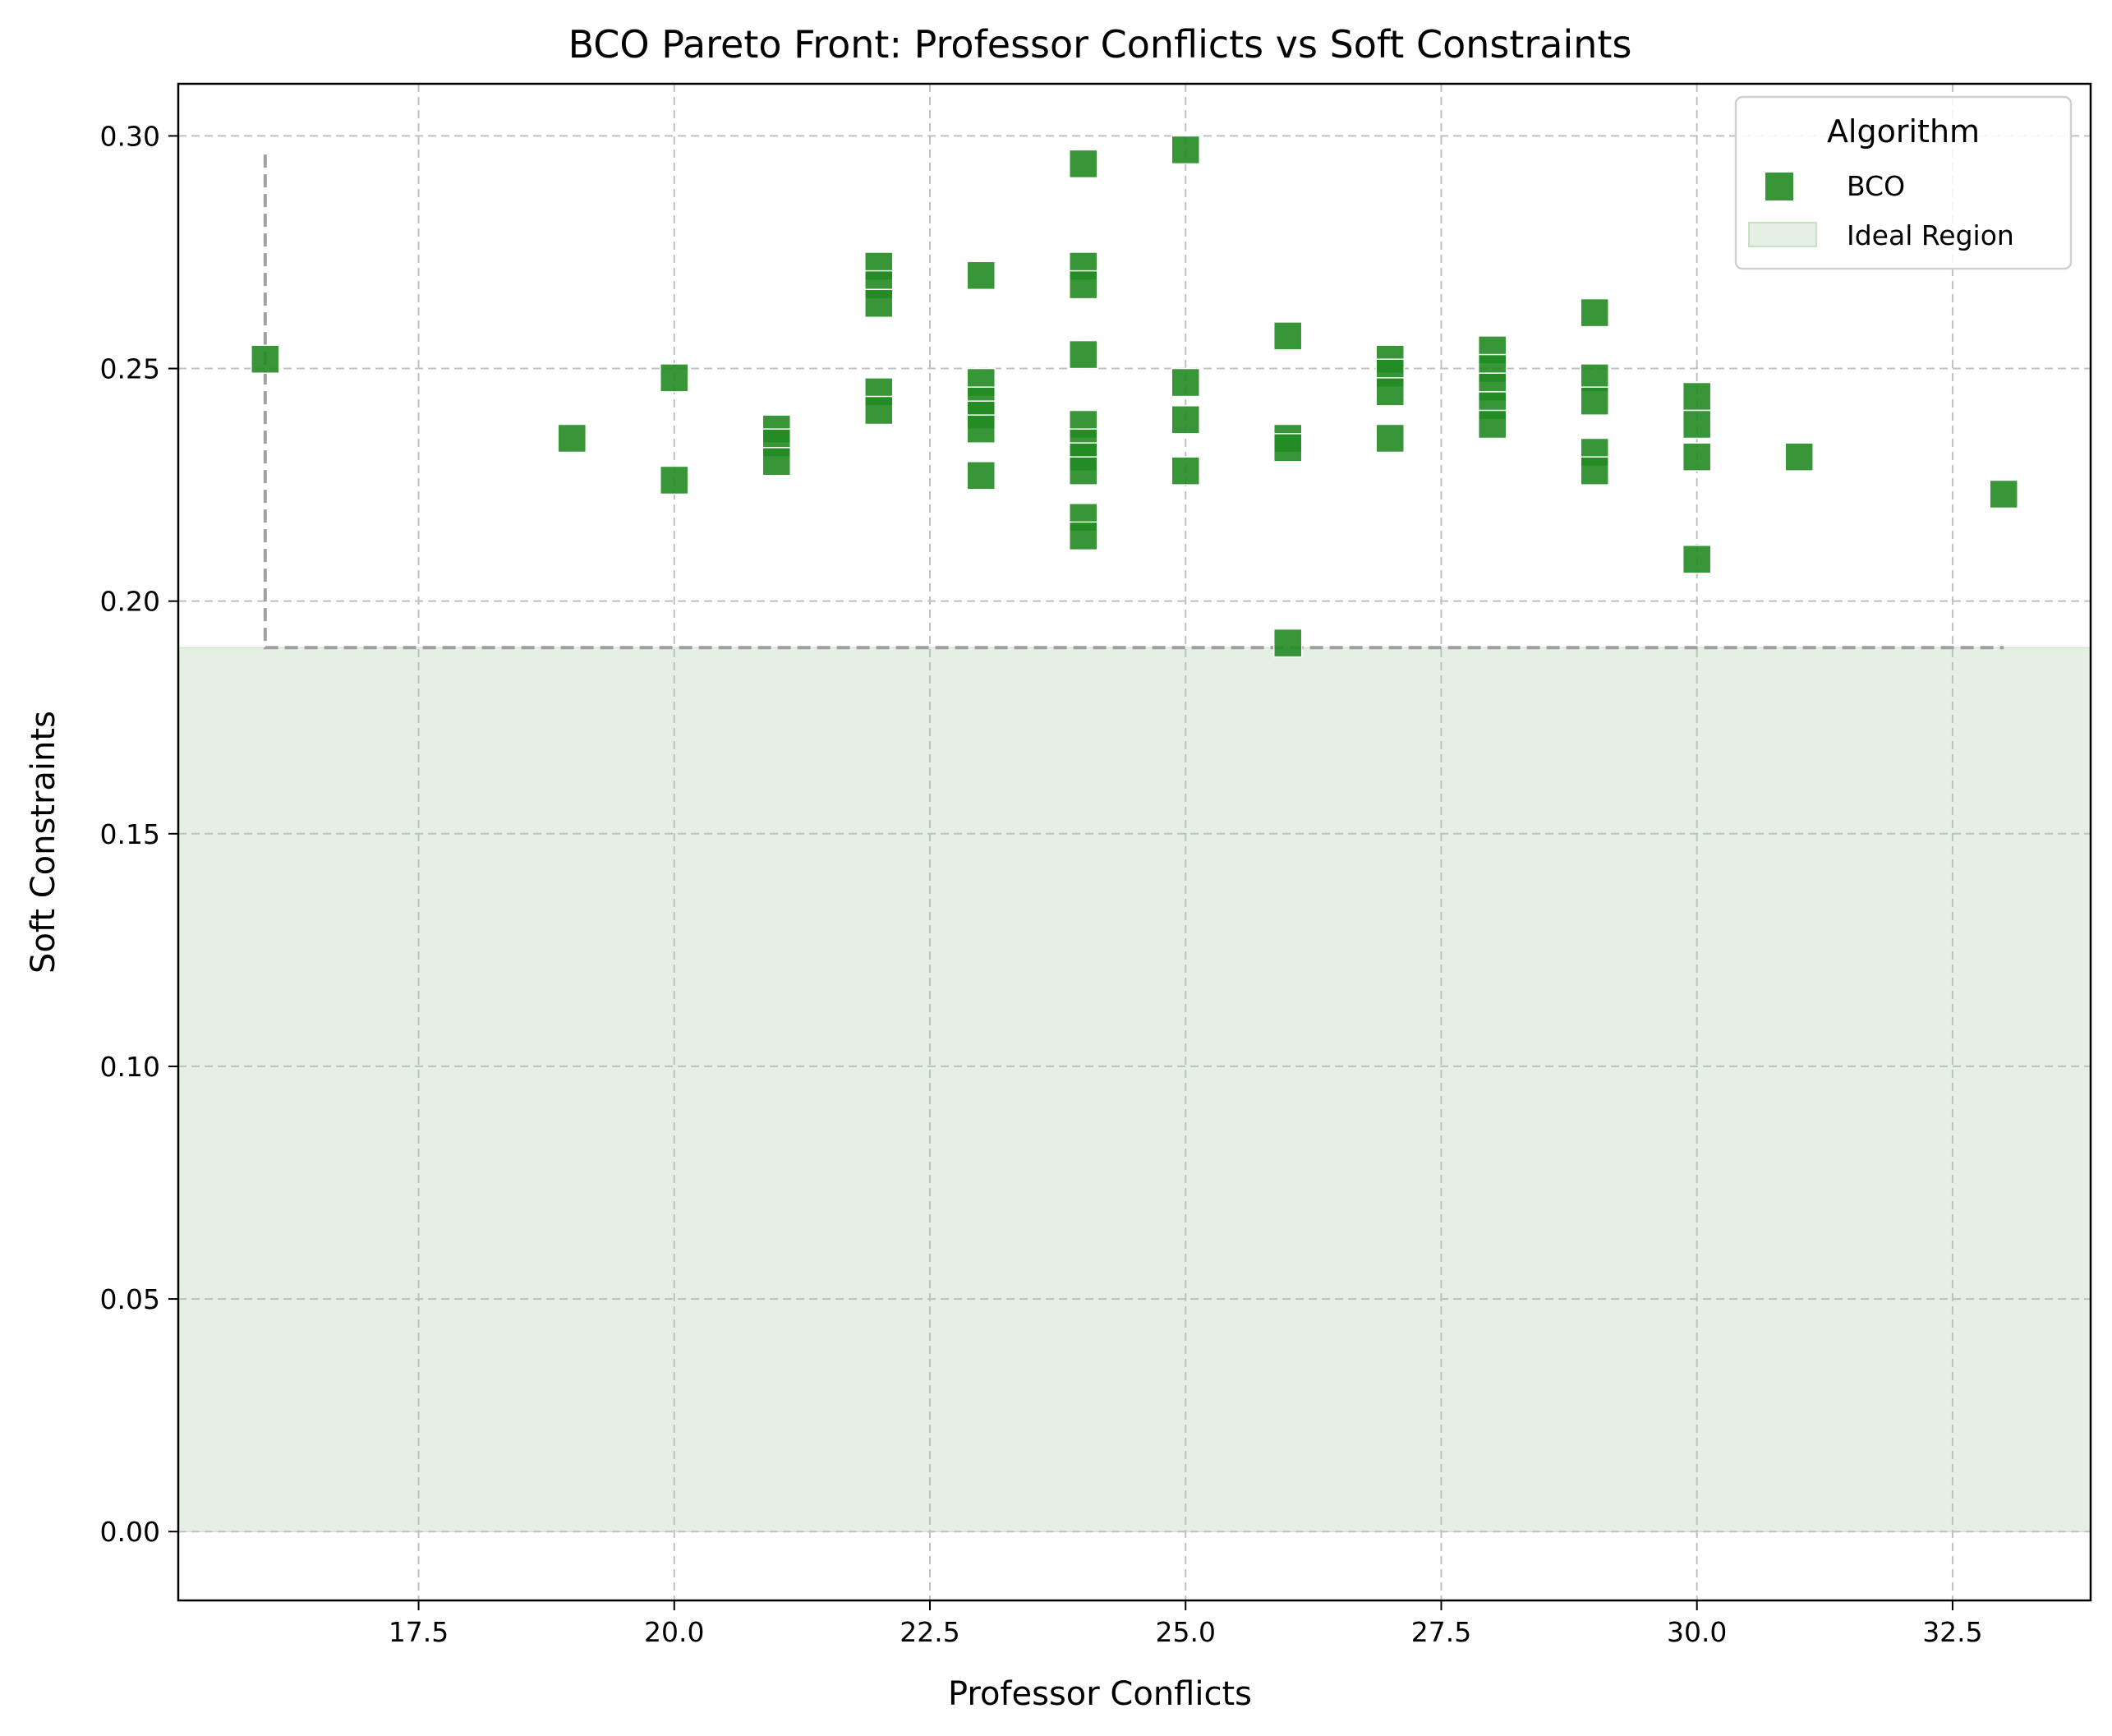  What do you see at coordinates (1697, 1632) in the screenshot?
I see `x-tick-label: 30.0` at bounding box center [1697, 1632].